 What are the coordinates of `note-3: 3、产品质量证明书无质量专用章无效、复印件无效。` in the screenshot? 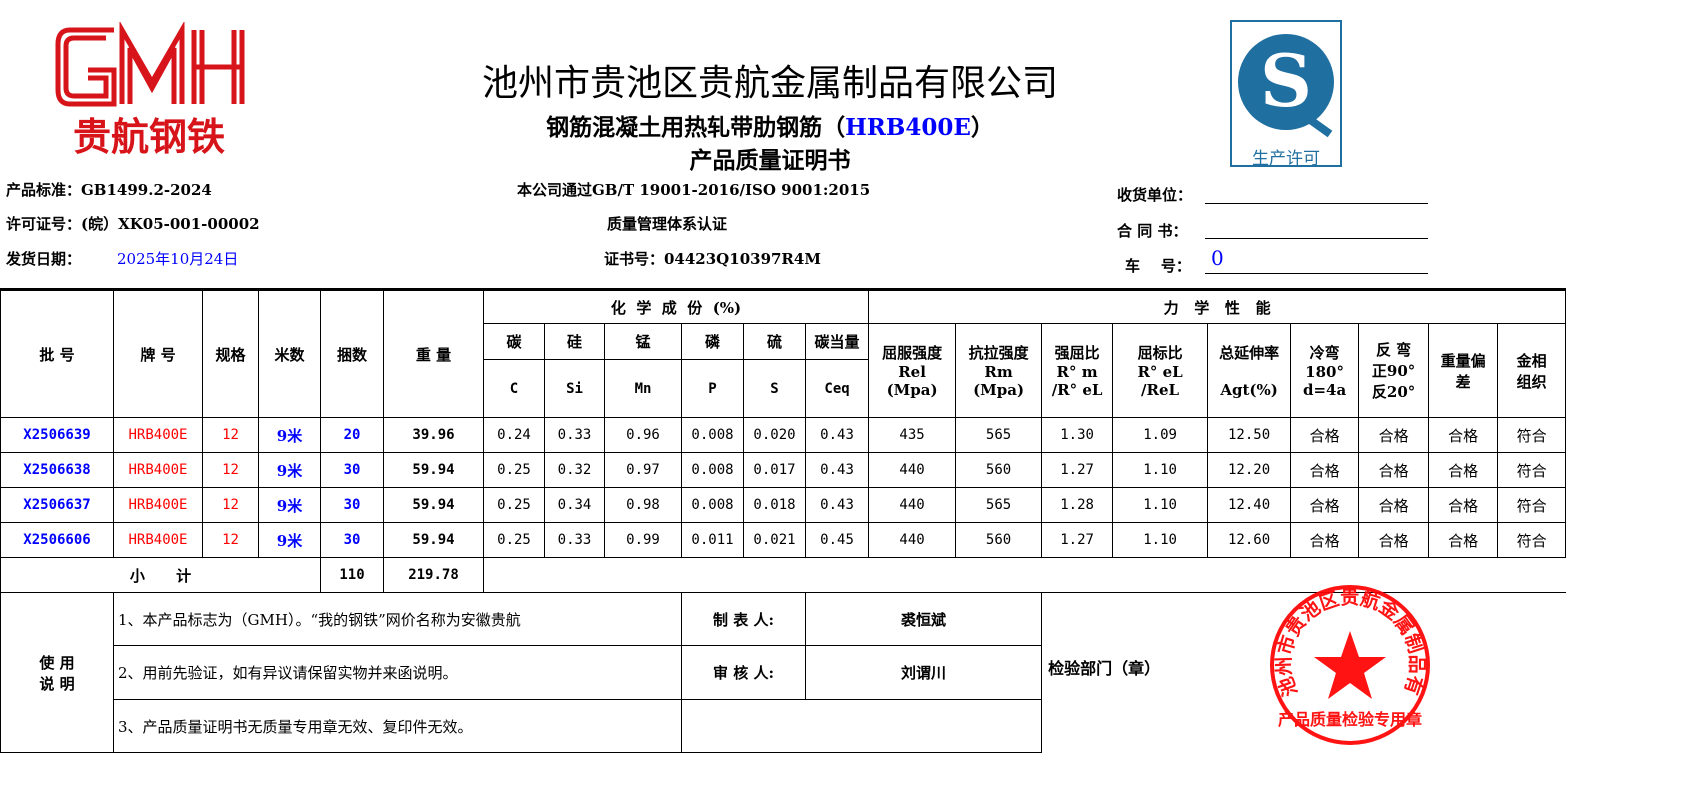 It's located at (397, 726).